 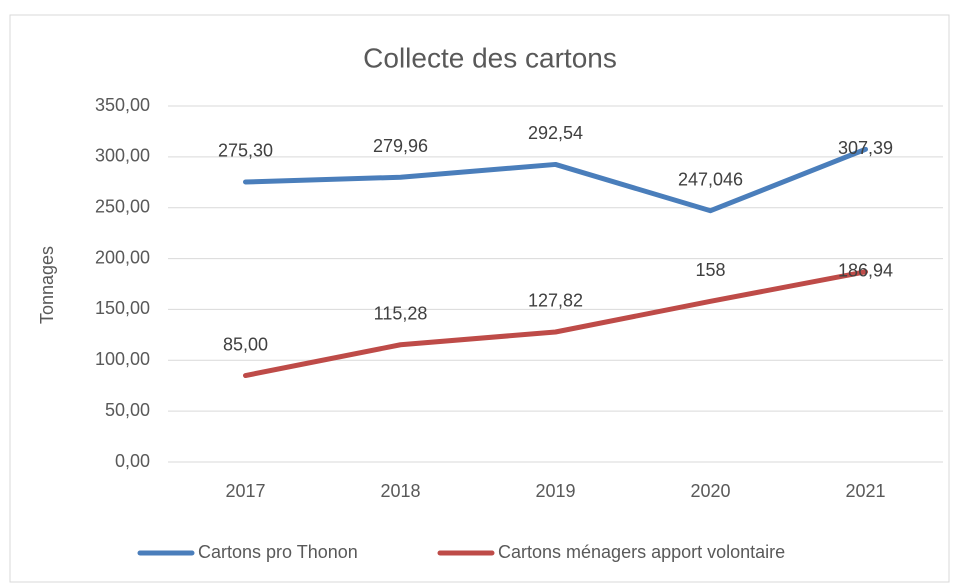 What do you see at coordinates (555, 301) in the screenshot?
I see `data-label: 127,82` at bounding box center [555, 301].